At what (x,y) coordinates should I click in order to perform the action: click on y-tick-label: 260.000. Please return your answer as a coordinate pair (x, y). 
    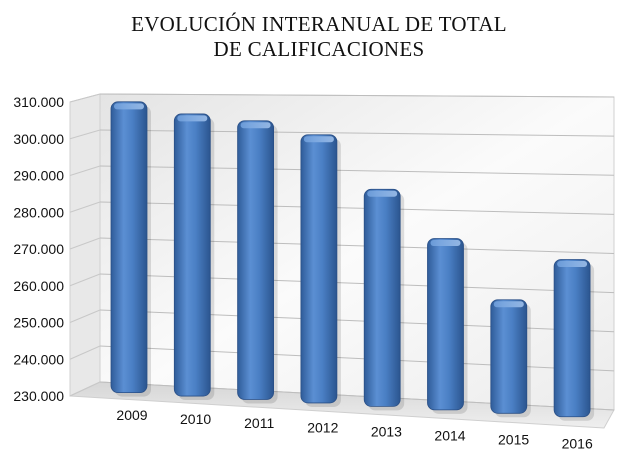
    Looking at the image, I should click on (38, 286).